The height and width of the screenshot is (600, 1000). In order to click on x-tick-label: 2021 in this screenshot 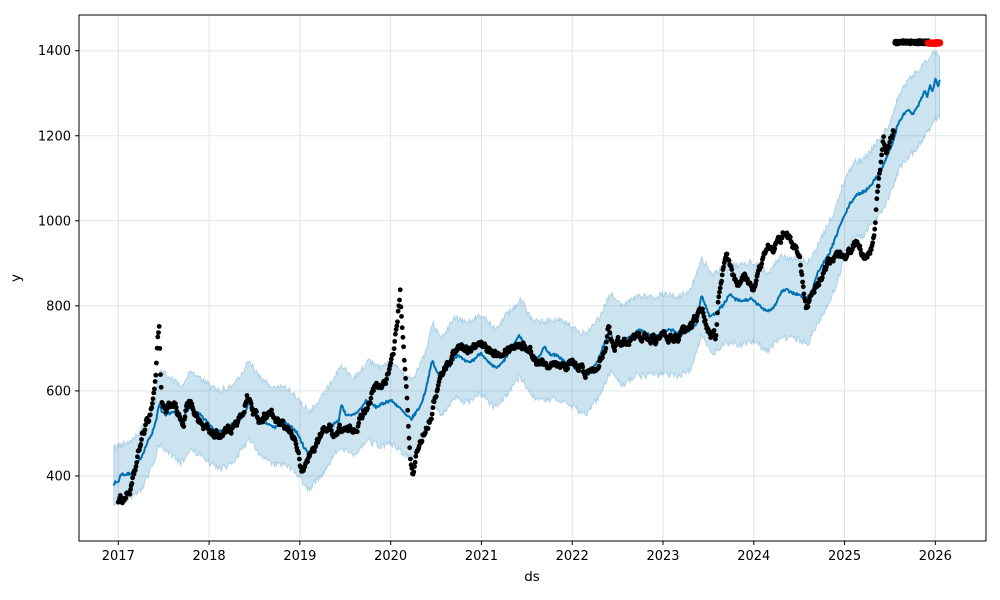, I will do `click(481, 556)`.